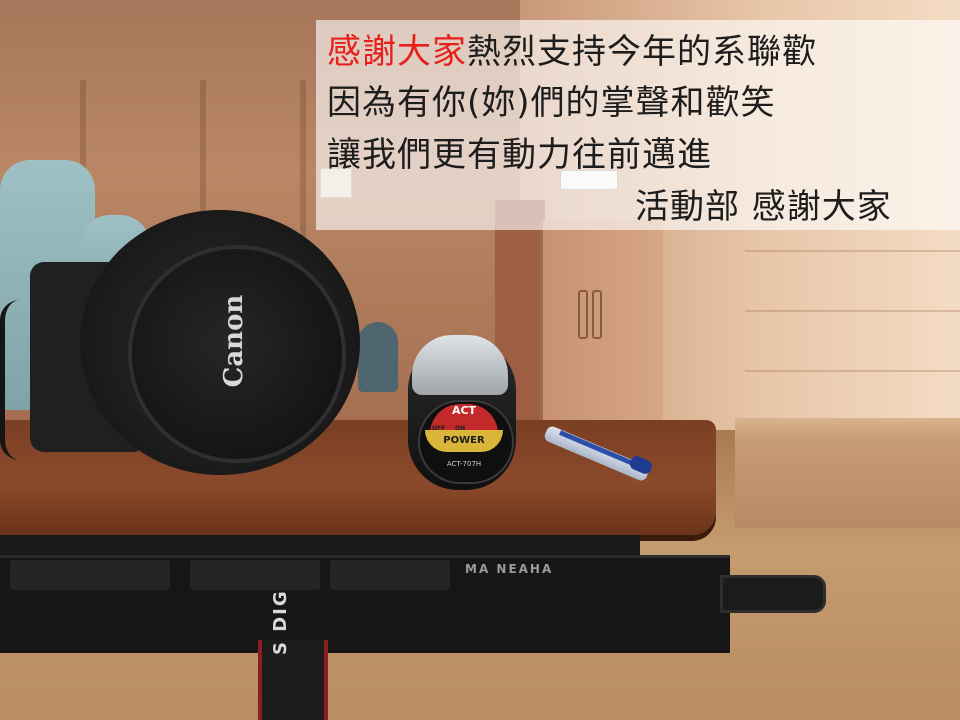 The width and height of the screenshot is (960, 720). What do you see at coordinates (642, 52) in the screenshot?
I see `caption-line-1-rest: 熱烈支持今年的系聯歡` at bounding box center [642, 52].